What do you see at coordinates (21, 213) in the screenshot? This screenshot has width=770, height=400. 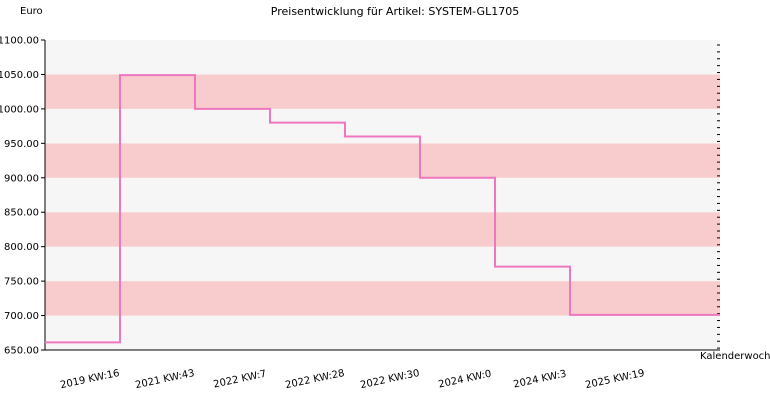 I see `y-tick-label: 850.00` at bounding box center [21, 213].